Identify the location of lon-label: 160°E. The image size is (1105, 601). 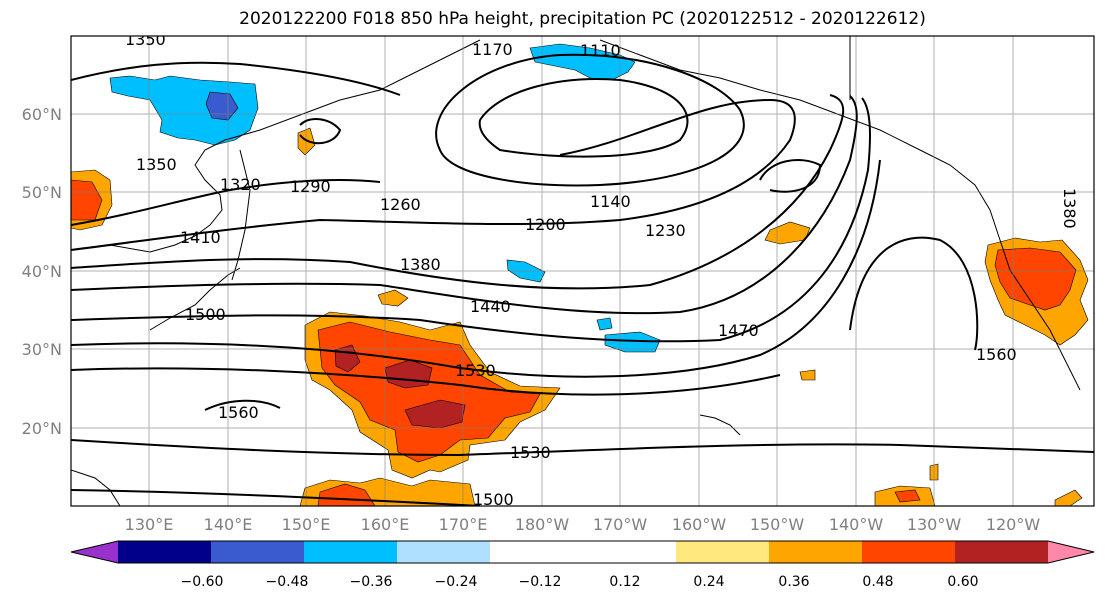
(385, 524).